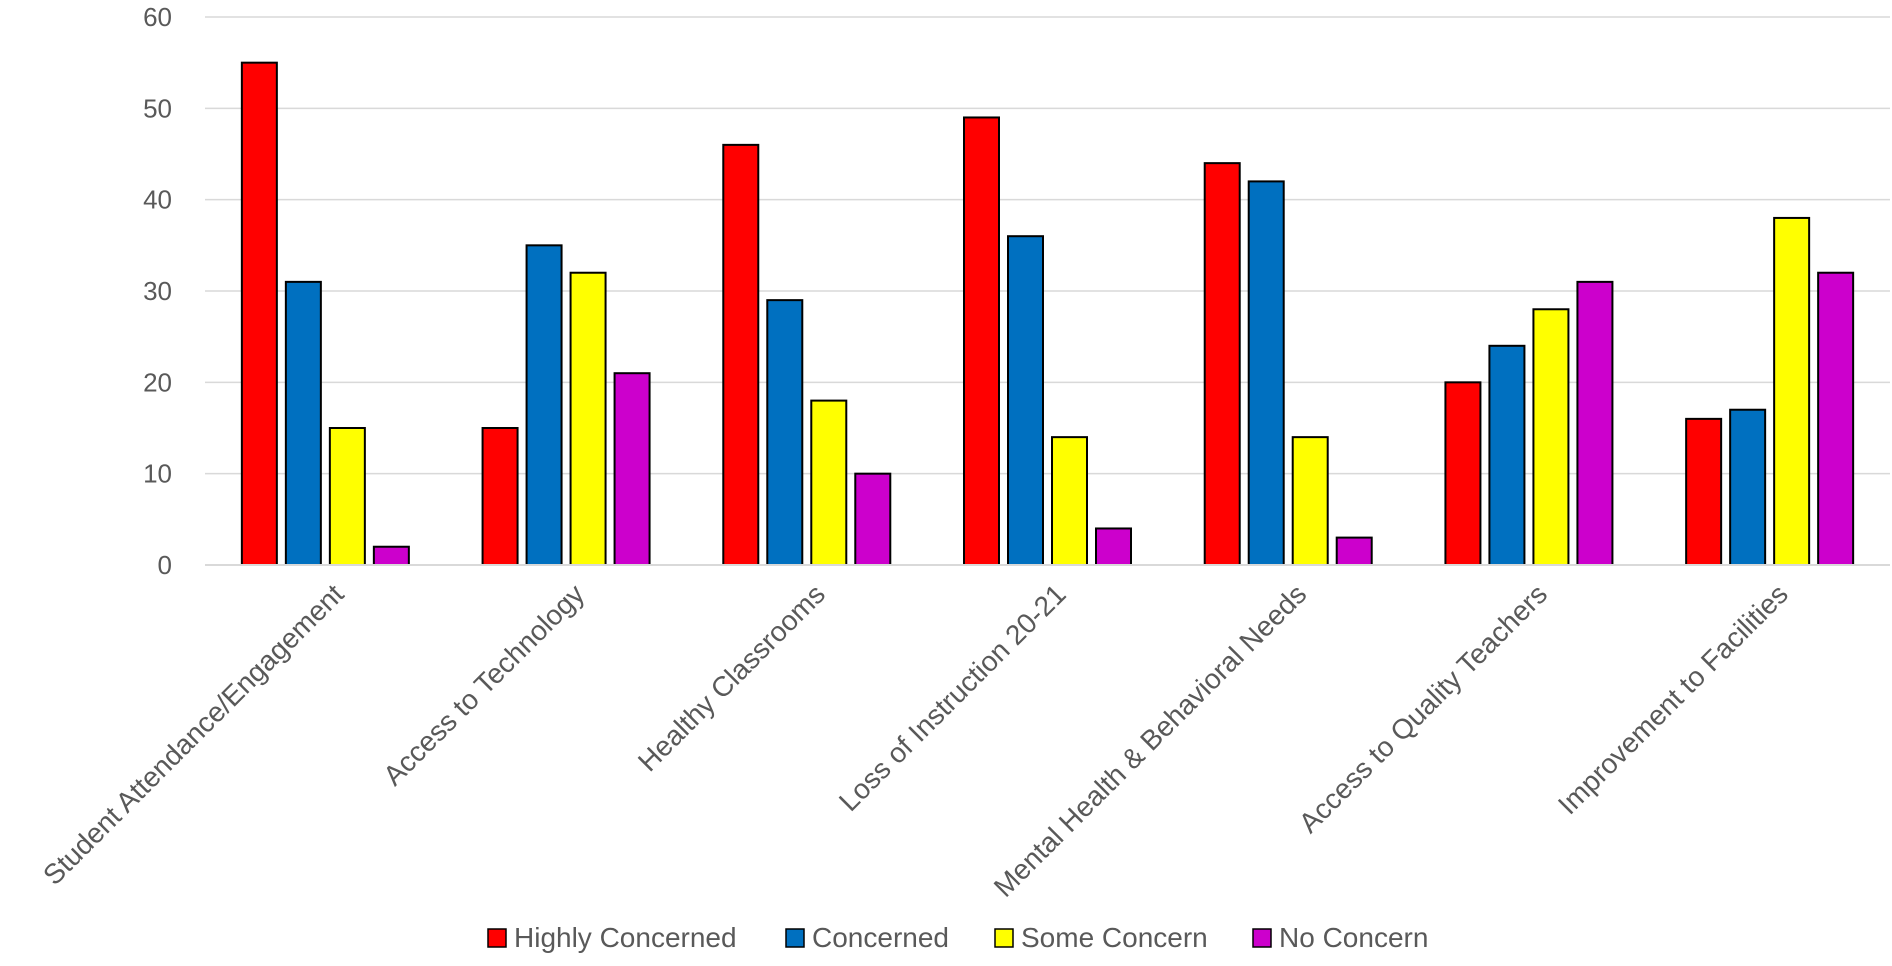 This screenshot has width=1892, height=966. I want to click on y-axis-ticks: 0 10 20 30 40 50 60, so click(157, 291).